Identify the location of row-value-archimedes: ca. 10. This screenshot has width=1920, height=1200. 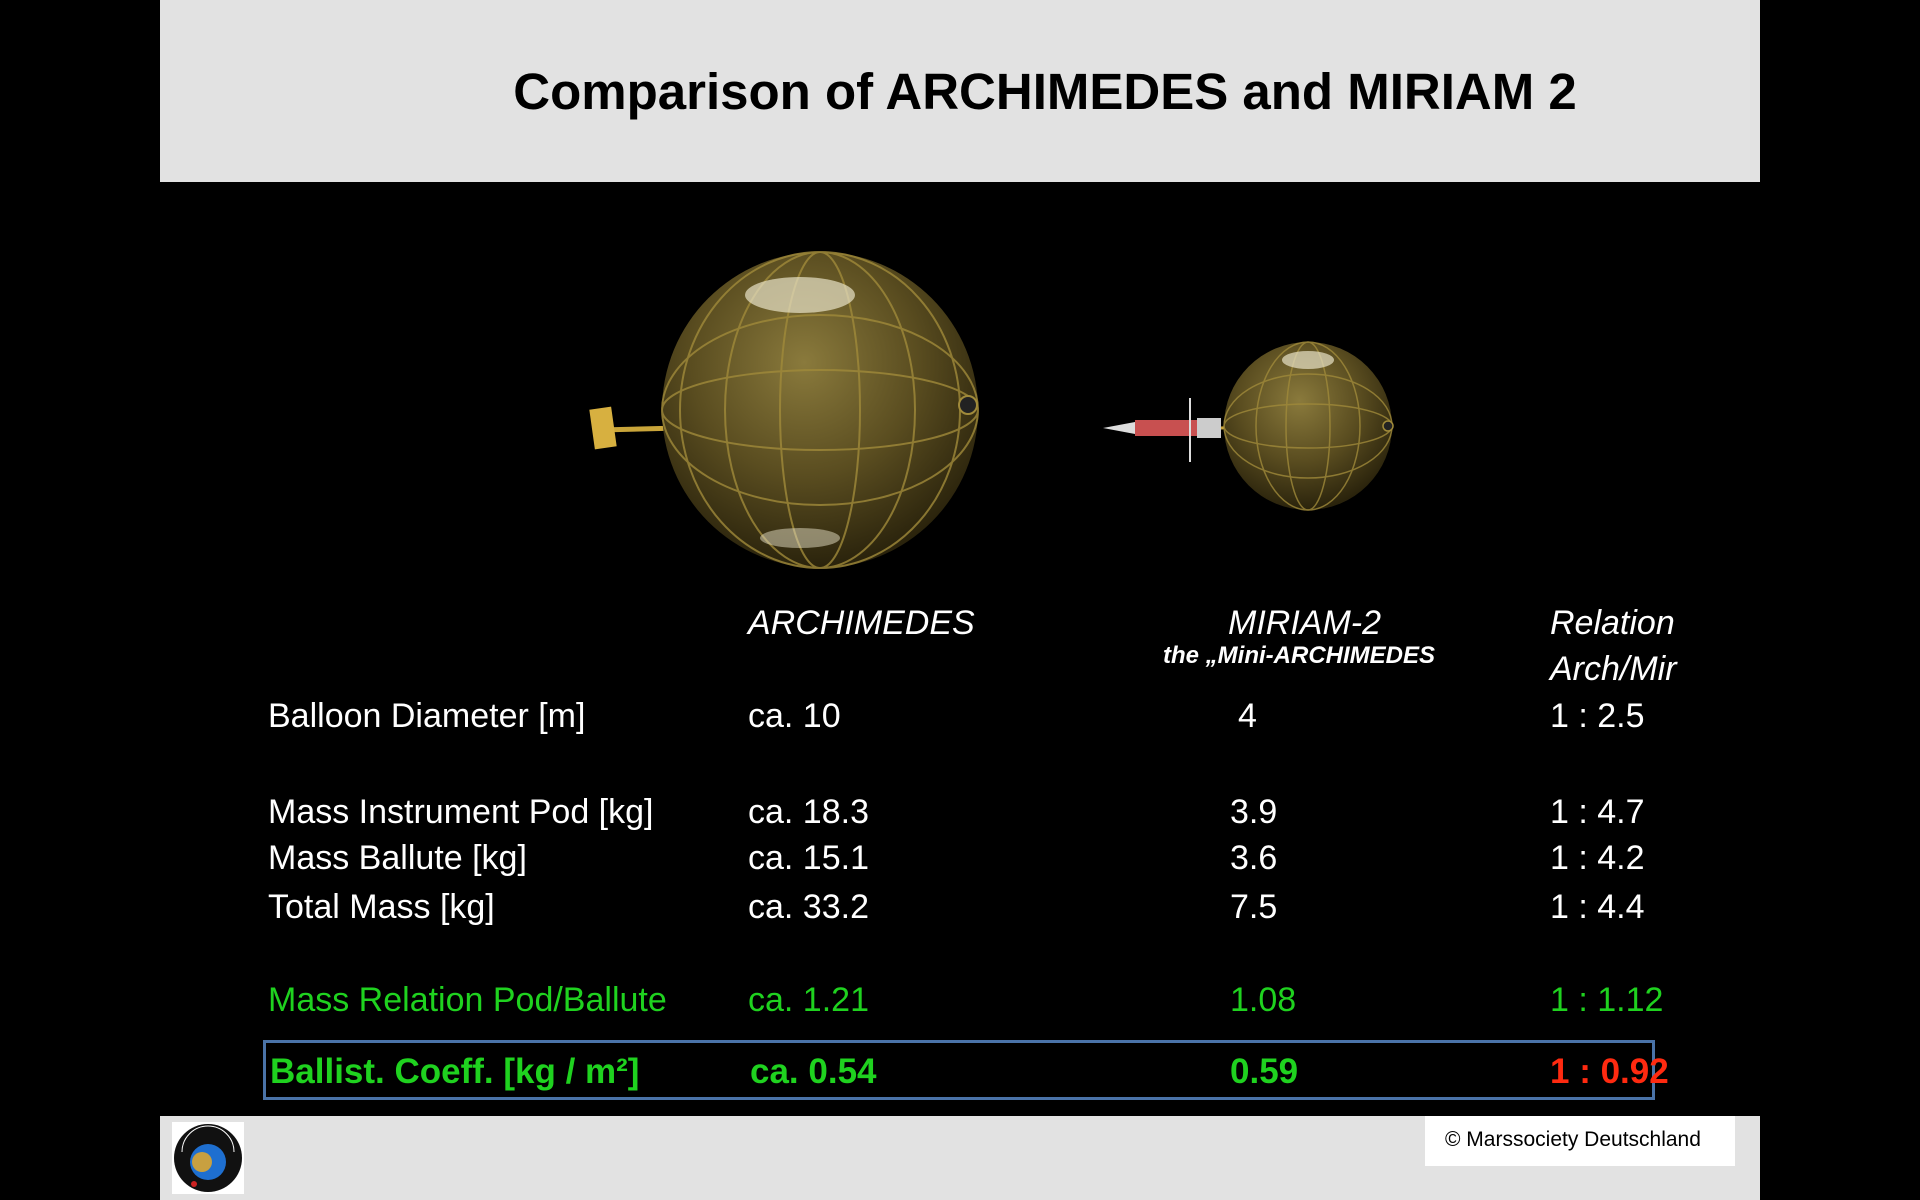
(794, 716).